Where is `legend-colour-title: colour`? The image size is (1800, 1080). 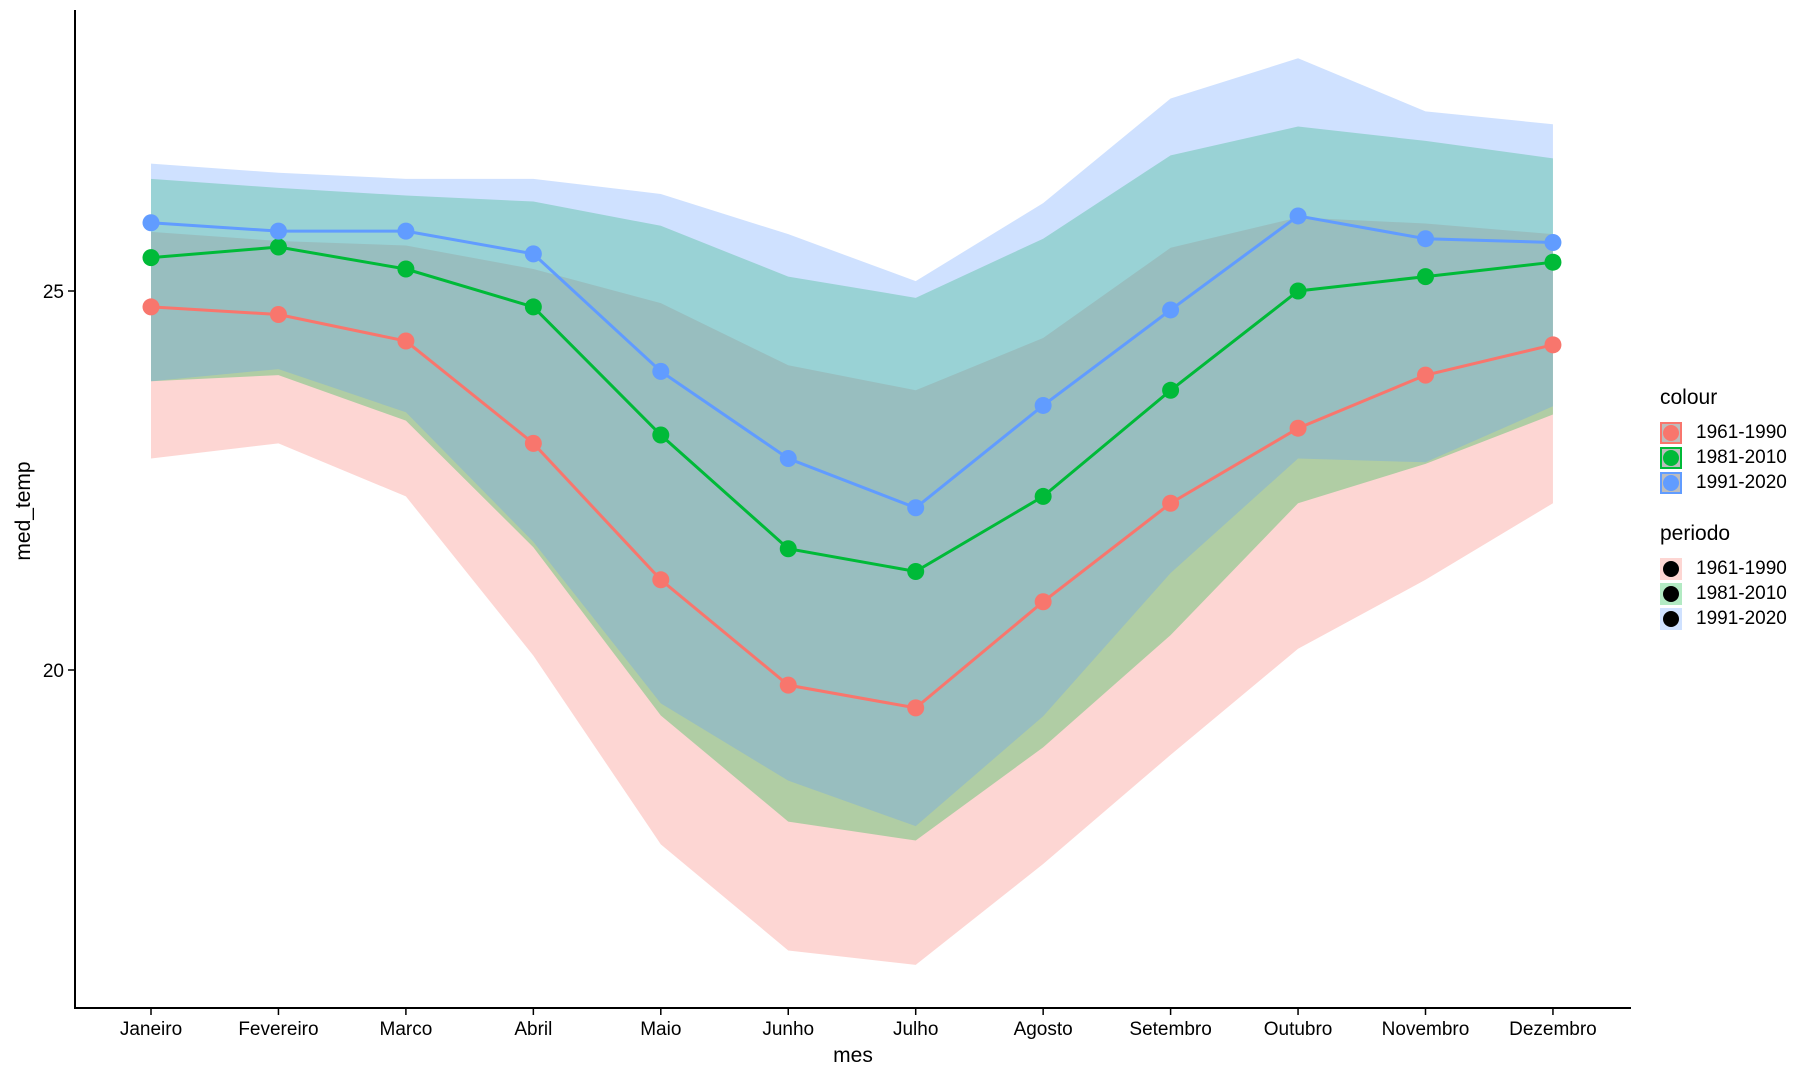
legend-colour-title: colour is located at coordinates (1689, 397).